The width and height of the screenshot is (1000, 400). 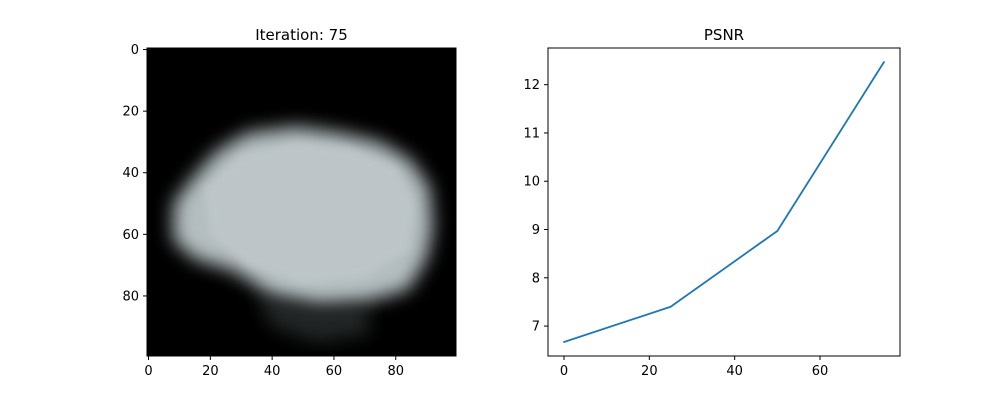 I want to click on image-y-axis: 0 20 40 60 80, so click(x=134, y=173).